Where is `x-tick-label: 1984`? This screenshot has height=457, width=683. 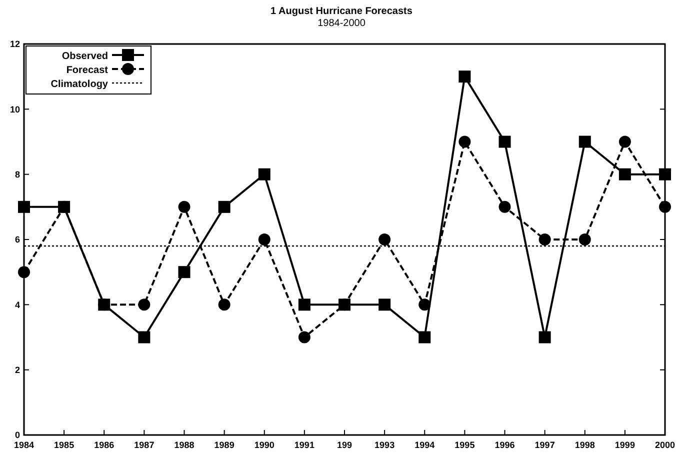 x-tick-label: 1984 is located at coordinates (24, 445).